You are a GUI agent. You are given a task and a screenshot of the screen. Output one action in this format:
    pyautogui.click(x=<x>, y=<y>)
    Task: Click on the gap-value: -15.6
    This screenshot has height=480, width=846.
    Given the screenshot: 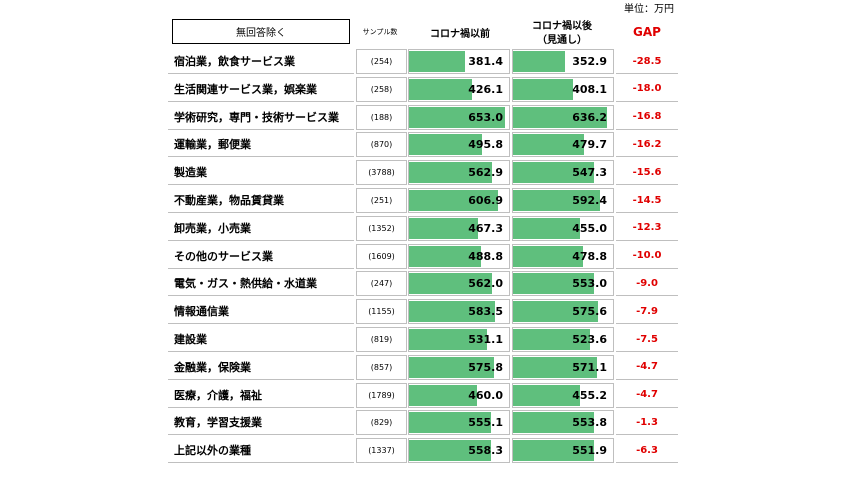 What is the action you would take?
    pyautogui.click(x=647, y=173)
    